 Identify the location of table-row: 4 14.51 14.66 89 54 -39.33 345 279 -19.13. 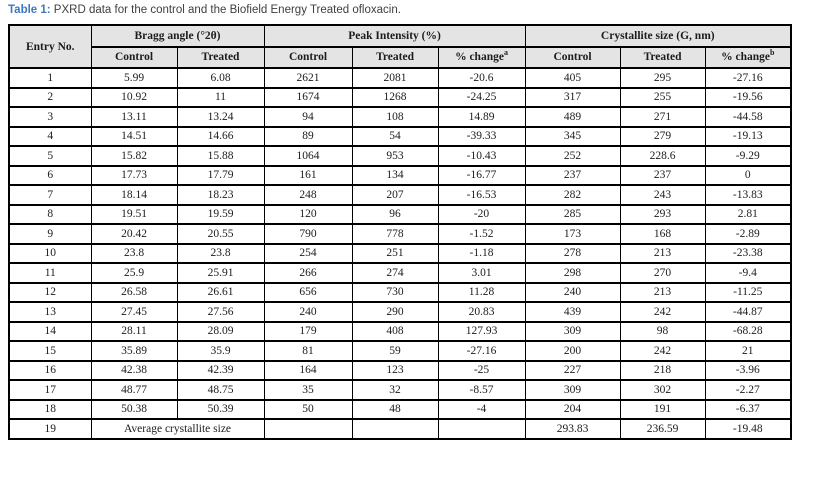
(400, 136).